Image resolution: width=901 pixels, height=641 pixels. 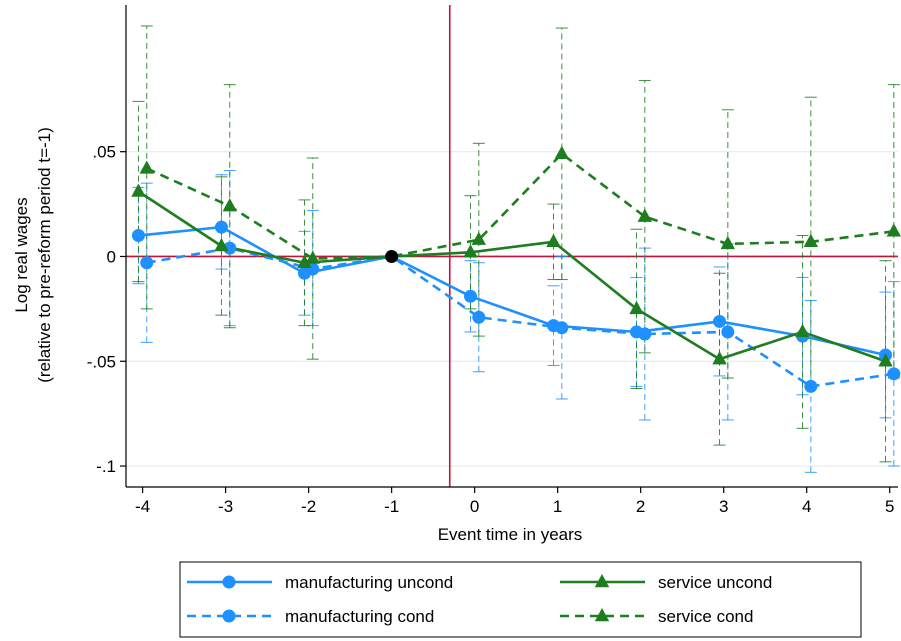 What do you see at coordinates (557, 506) in the screenshot?
I see `x-tick-label: 1` at bounding box center [557, 506].